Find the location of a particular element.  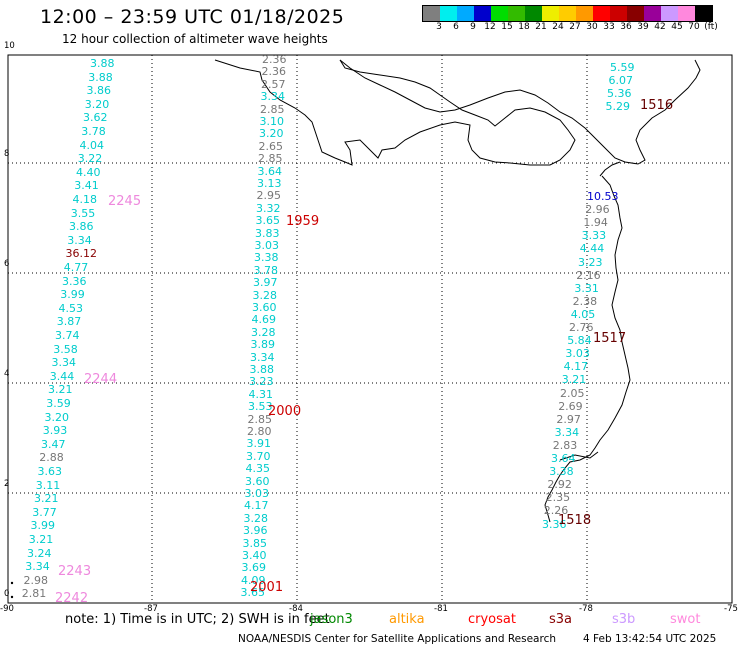

wave-height-value: 2.65 is located at coordinates (271, 146).